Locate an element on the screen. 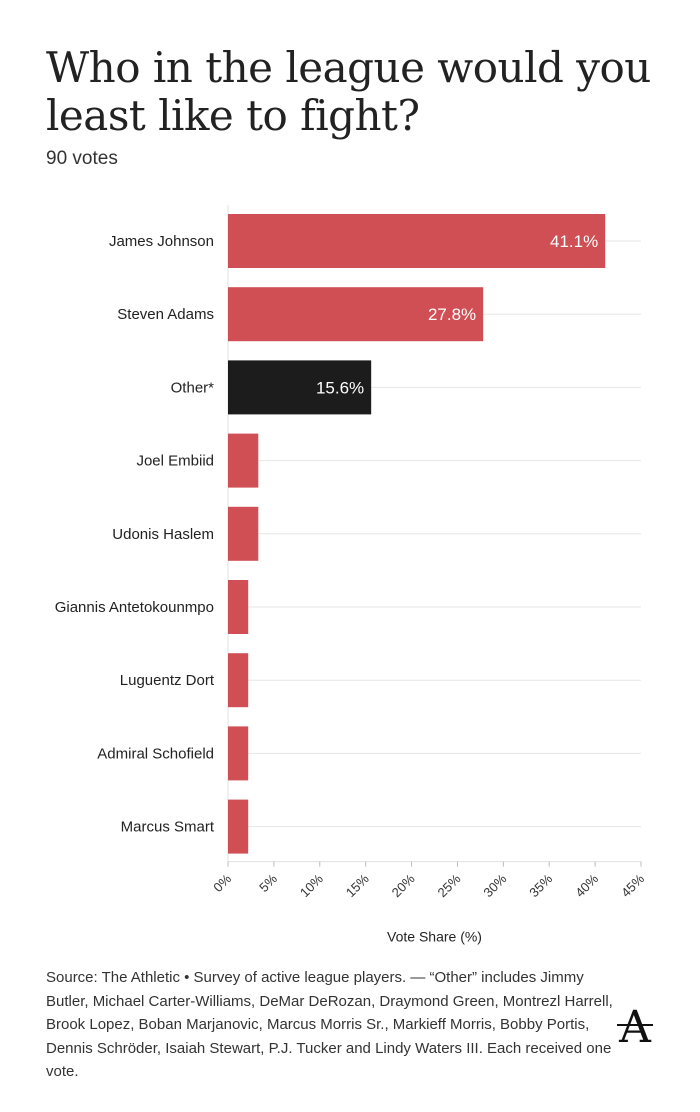  x-tick-label: 0% is located at coordinates (222, 883).